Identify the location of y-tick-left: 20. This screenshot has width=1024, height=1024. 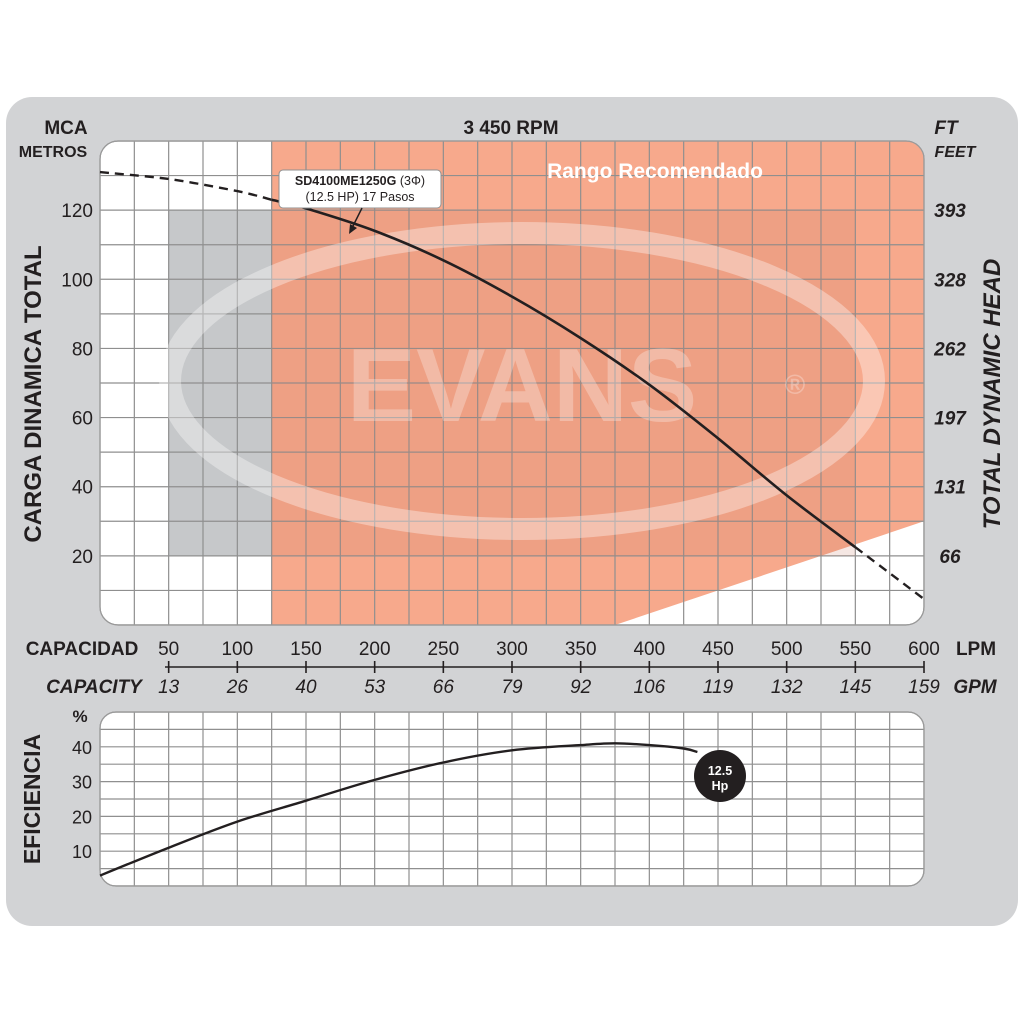
(82, 557).